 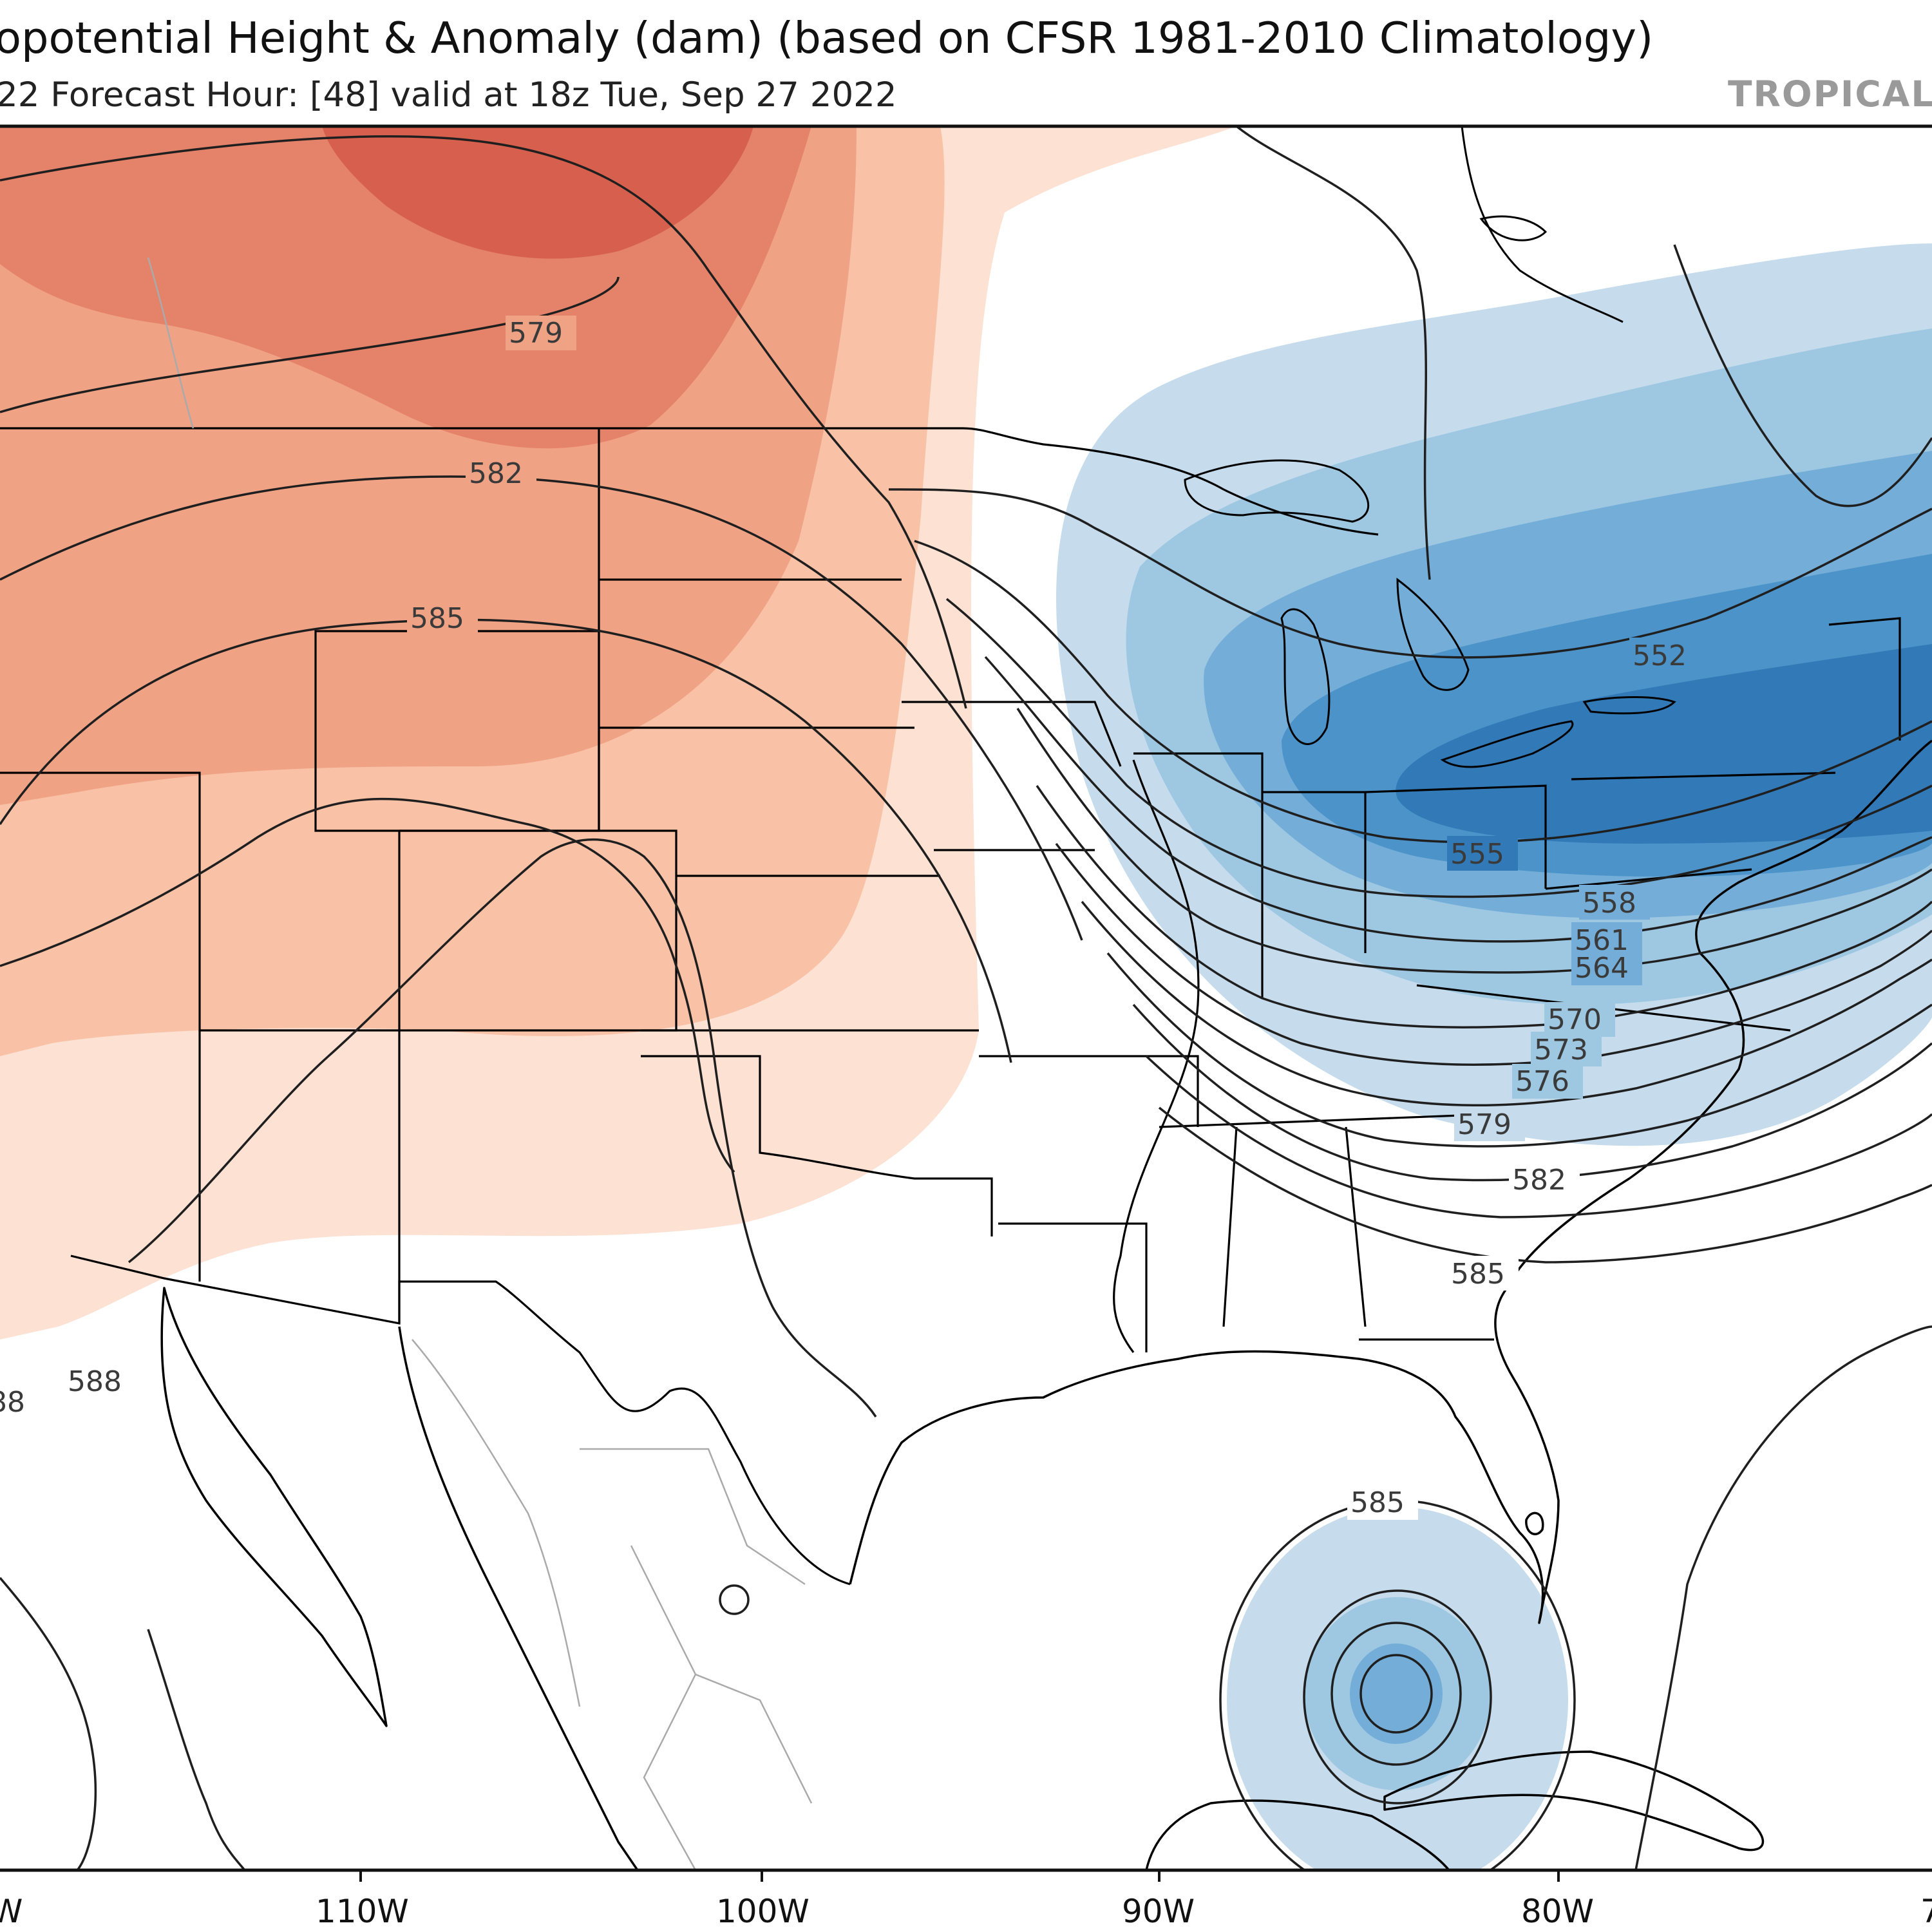 I want to click on positive-anomaly-max, so click(x=538, y=192).